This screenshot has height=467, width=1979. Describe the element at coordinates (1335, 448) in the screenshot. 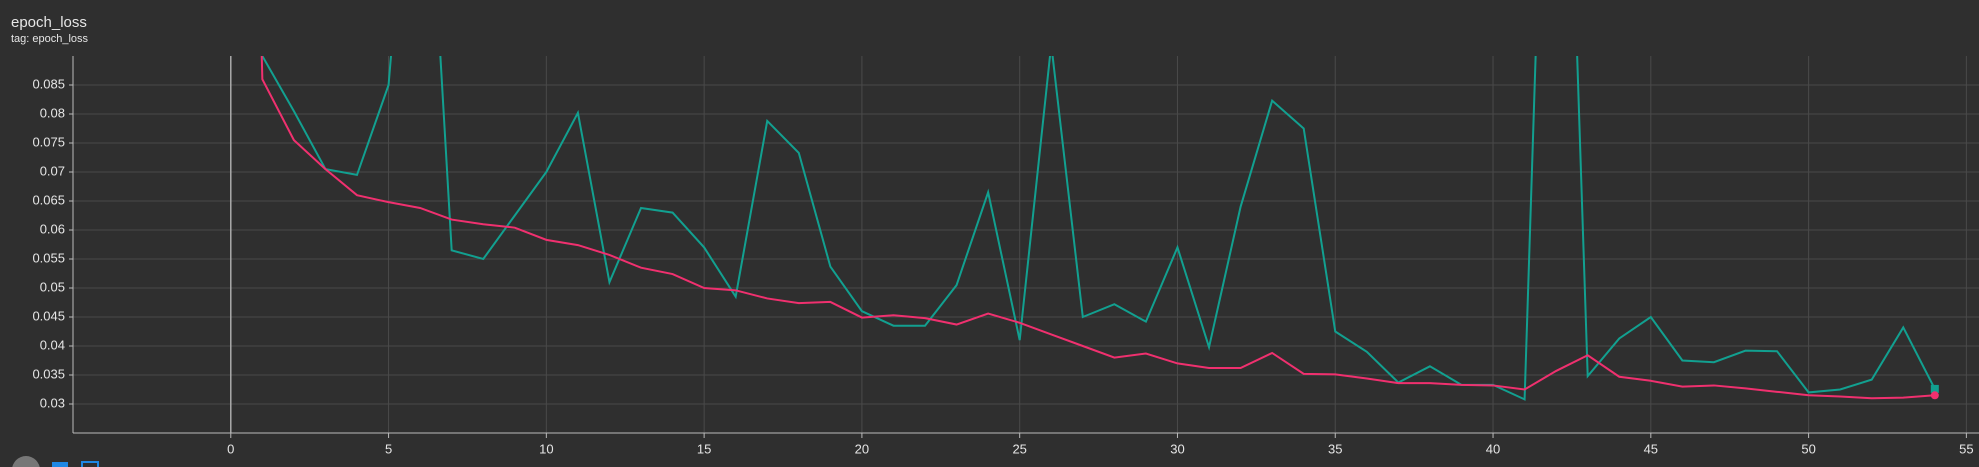

I see `x-tick-label: 35` at that location.